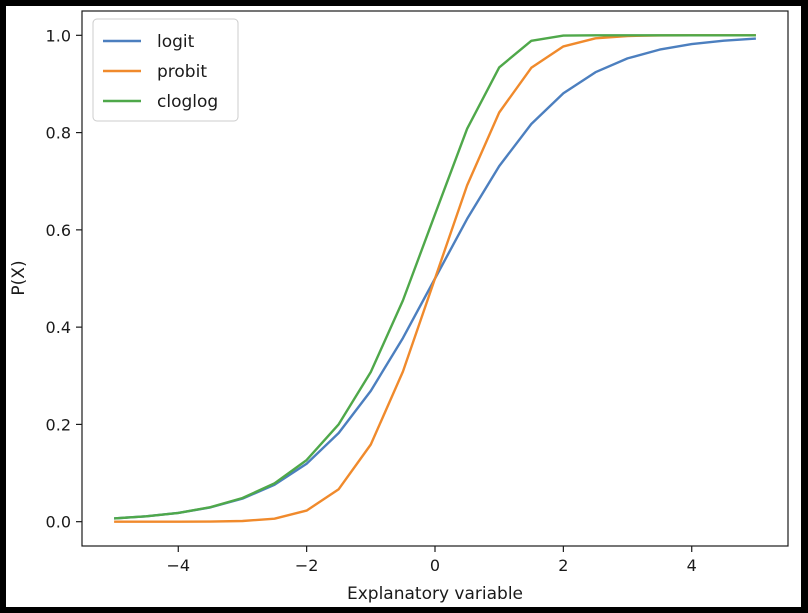 The width and height of the screenshot is (808, 613). Describe the element at coordinates (64, 279) in the screenshot. I see `y-axis: 0.0 0.2 0.4 0.6 0.8 1.0` at that location.